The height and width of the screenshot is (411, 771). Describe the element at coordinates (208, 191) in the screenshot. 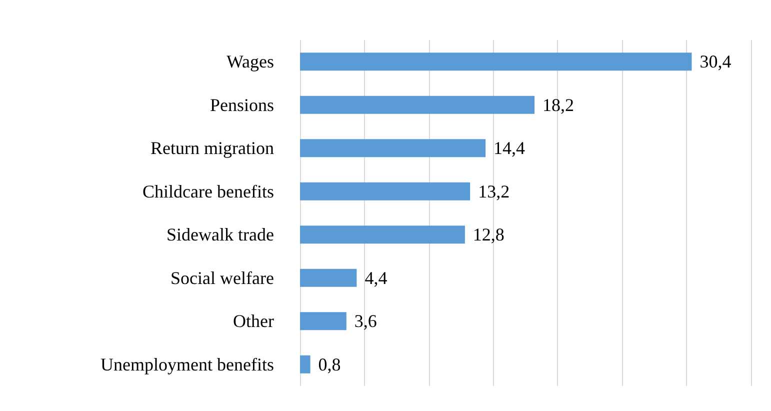

I see `y-tick-label: Childcare benefits` at that location.